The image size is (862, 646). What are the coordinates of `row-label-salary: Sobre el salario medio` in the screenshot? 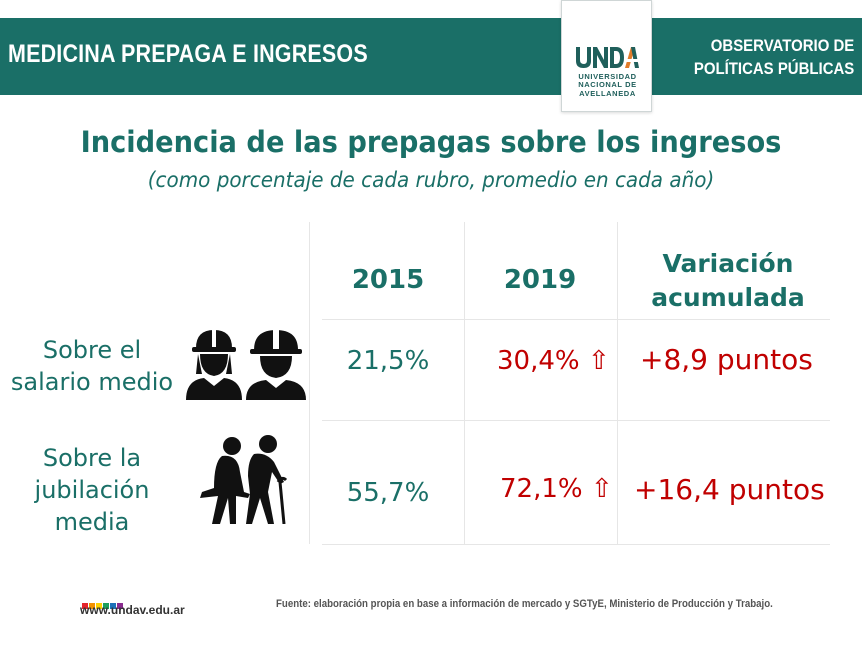 It's located at (92, 366).